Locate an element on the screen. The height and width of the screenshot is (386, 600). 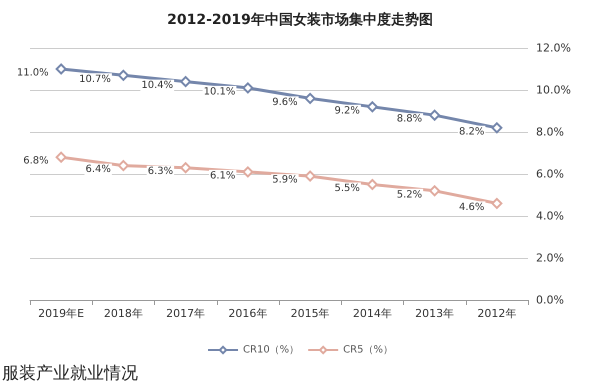
data-label: 9.6% is located at coordinates (285, 102).